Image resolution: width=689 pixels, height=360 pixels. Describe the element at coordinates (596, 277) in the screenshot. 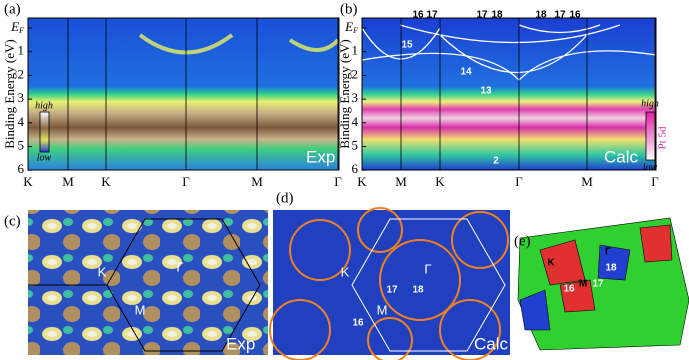

I see `pockets` at that location.